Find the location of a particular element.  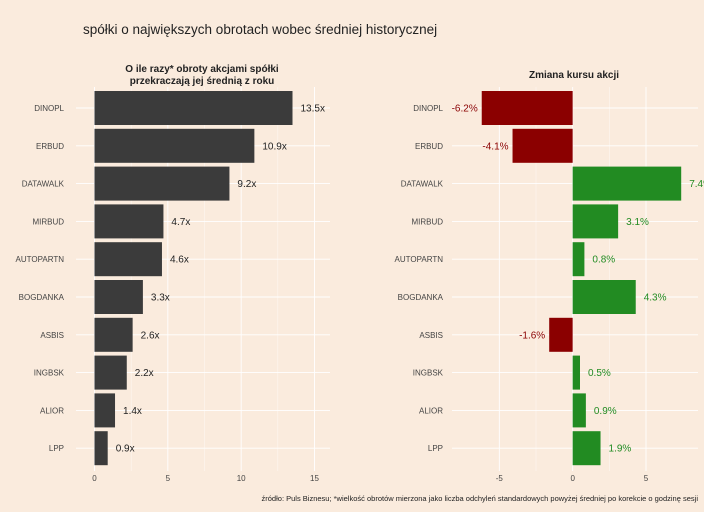

panel-title: Zmiana kursu akcji is located at coordinates (574, 75).